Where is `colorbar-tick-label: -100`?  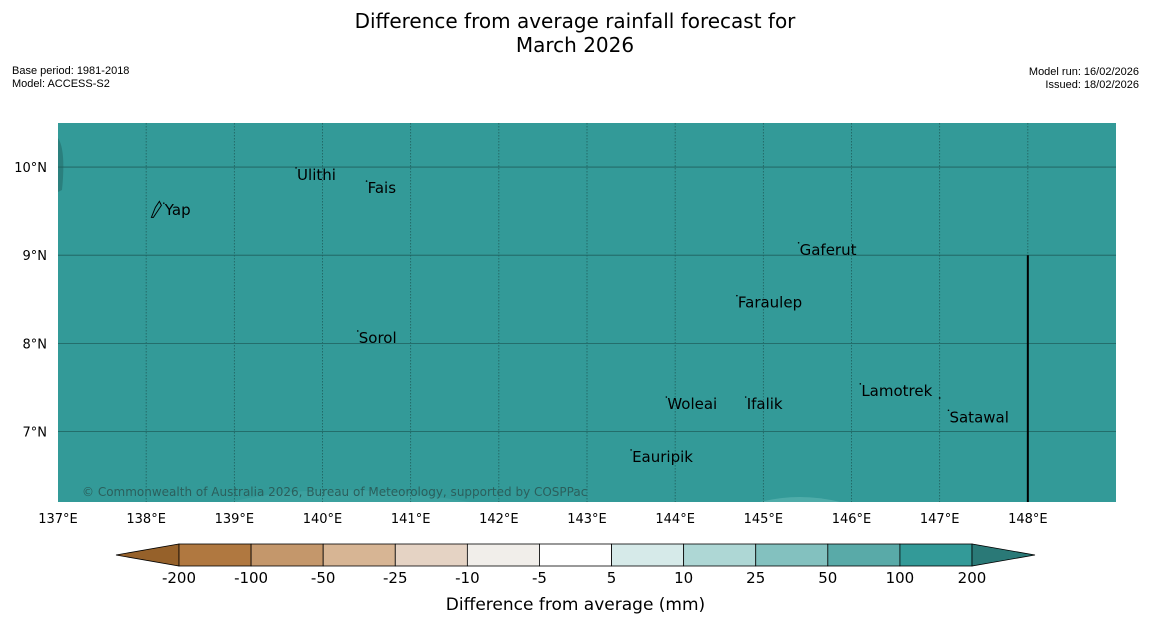
colorbar-tick-label: -100 is located at coordinates (251, 578).